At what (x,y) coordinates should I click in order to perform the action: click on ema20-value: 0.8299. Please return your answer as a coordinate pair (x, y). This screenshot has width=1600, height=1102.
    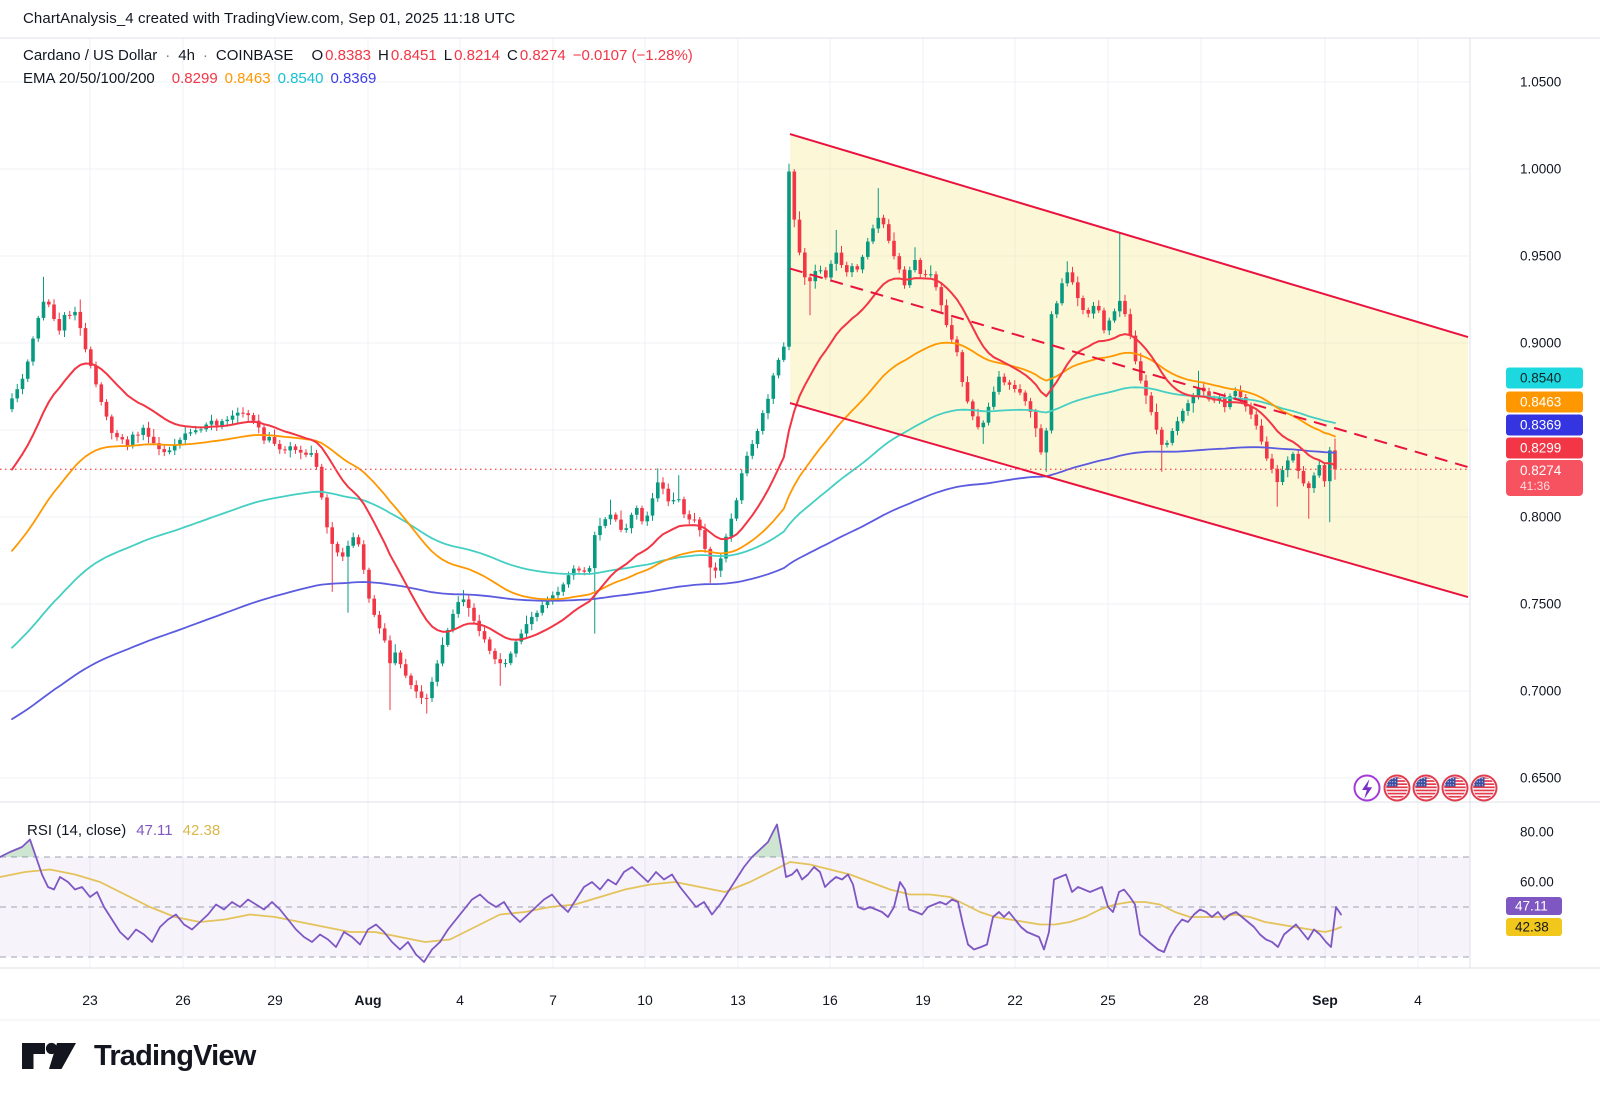
    Looking at the image, I should click on (194, 78).